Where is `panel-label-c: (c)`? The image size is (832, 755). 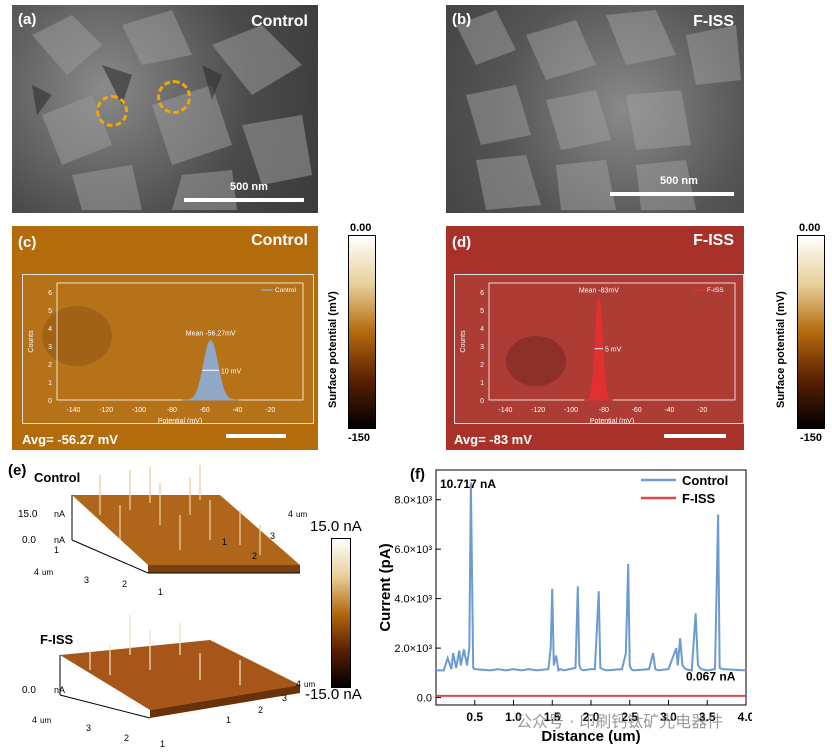 panel-label-c: (c) is located at coordinates (27, 242).